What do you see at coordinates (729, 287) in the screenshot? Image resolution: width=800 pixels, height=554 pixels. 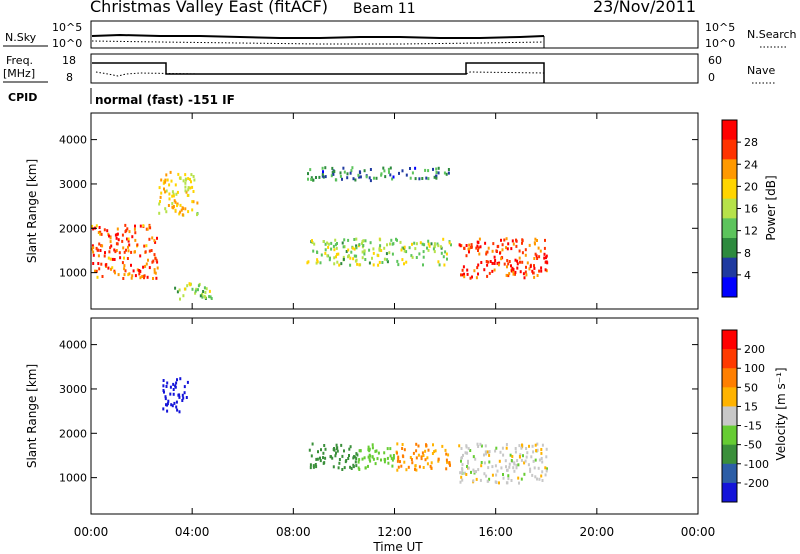 I see `power-swatch` at bounding box center [729, 287].